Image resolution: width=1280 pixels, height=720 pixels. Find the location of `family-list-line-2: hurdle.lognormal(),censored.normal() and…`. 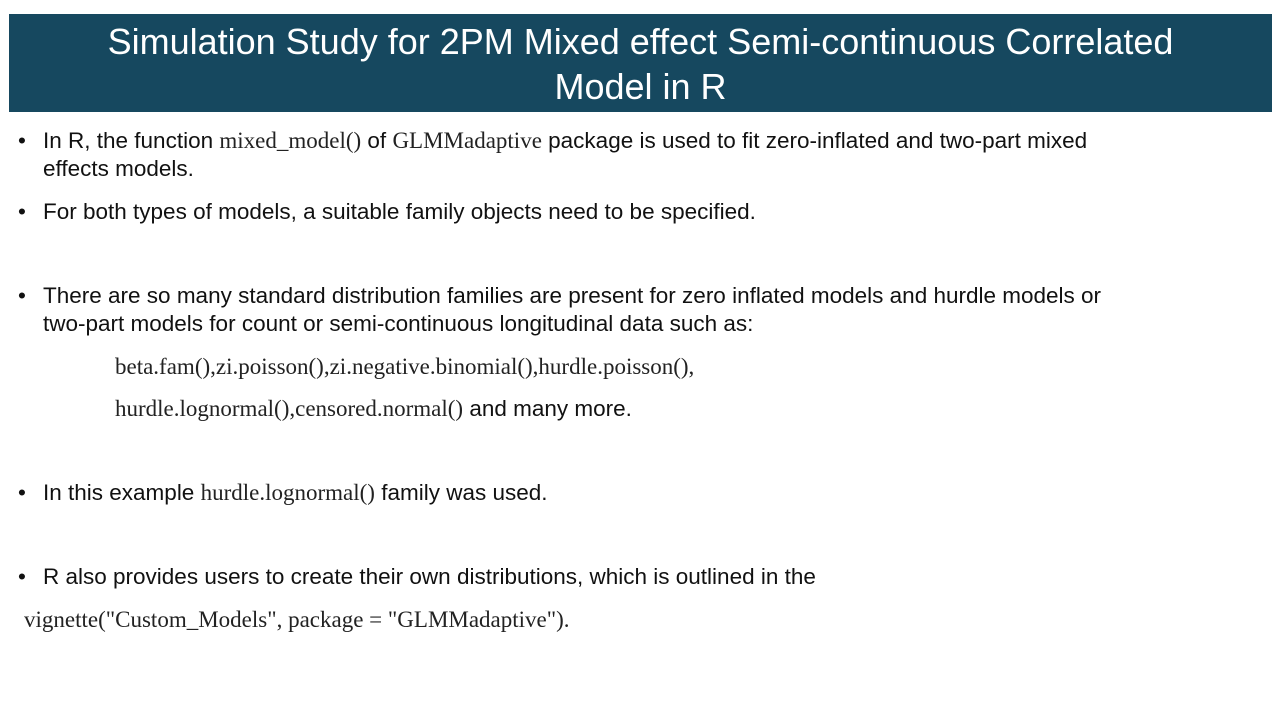

family-list-line-2: hurdle.lognormal(),censored.normal() and… is located at coordinates (373, 409).